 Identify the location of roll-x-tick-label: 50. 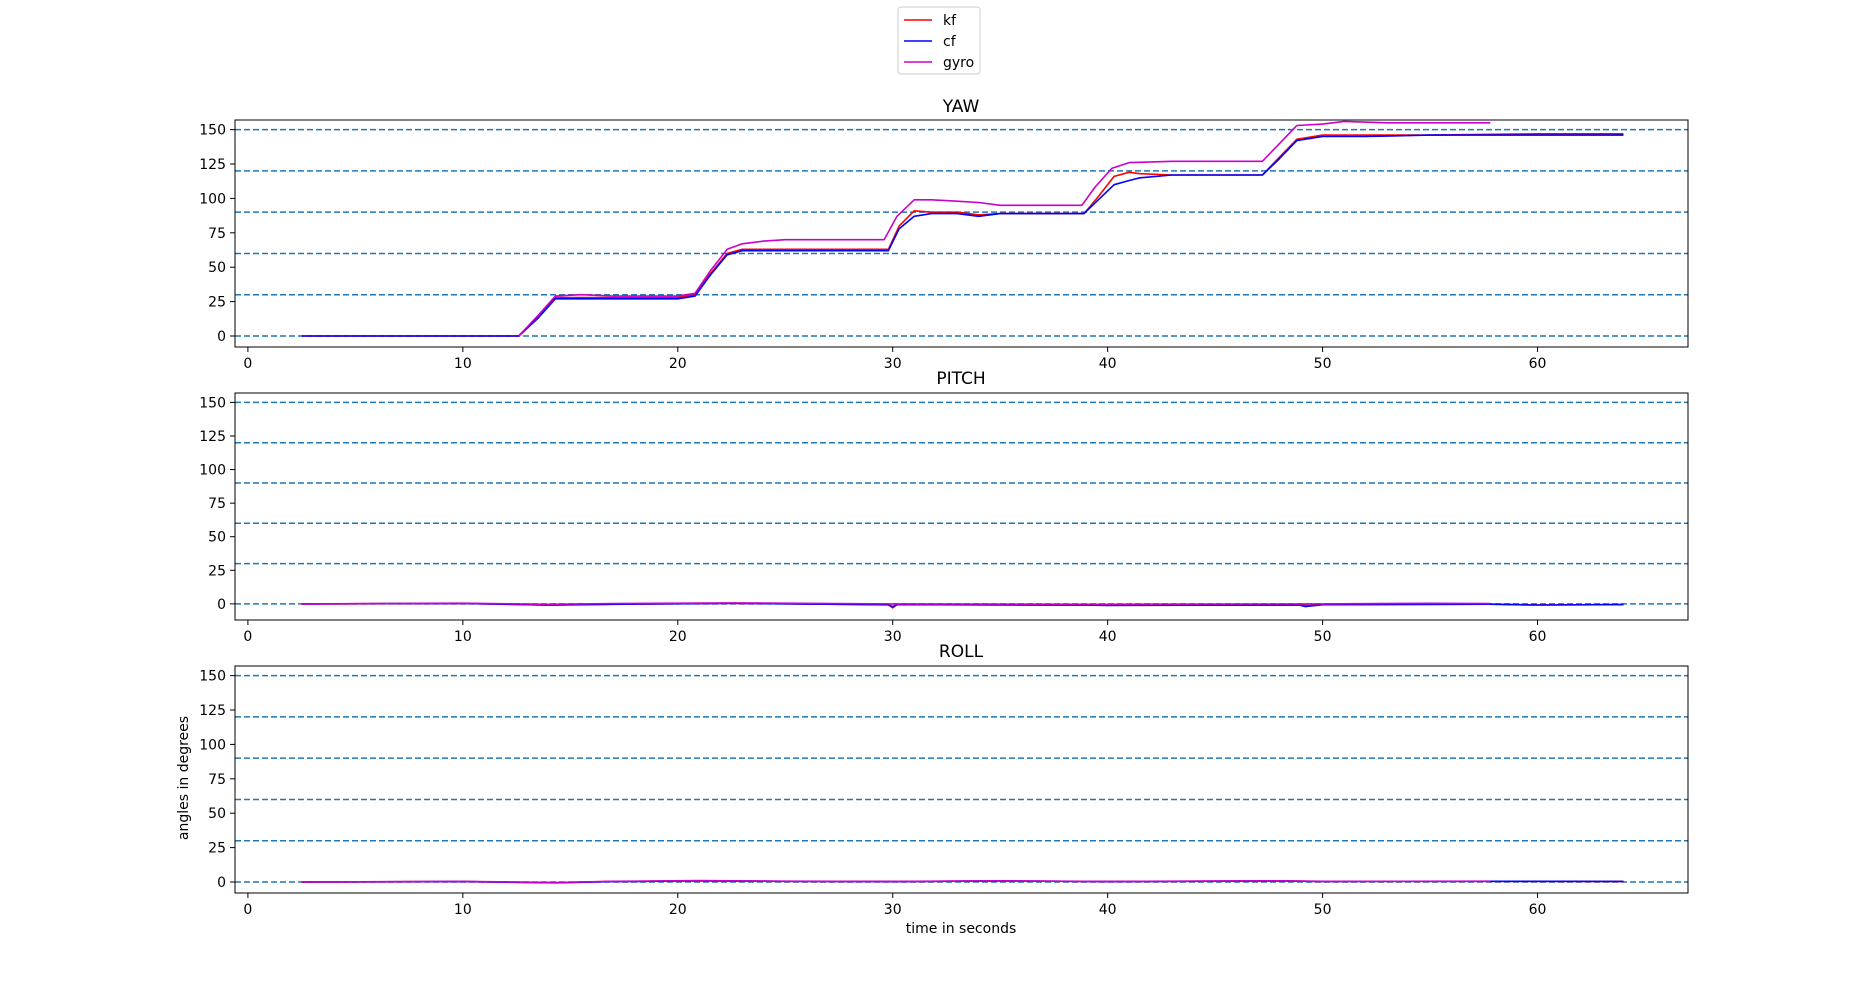
(1323, 910).